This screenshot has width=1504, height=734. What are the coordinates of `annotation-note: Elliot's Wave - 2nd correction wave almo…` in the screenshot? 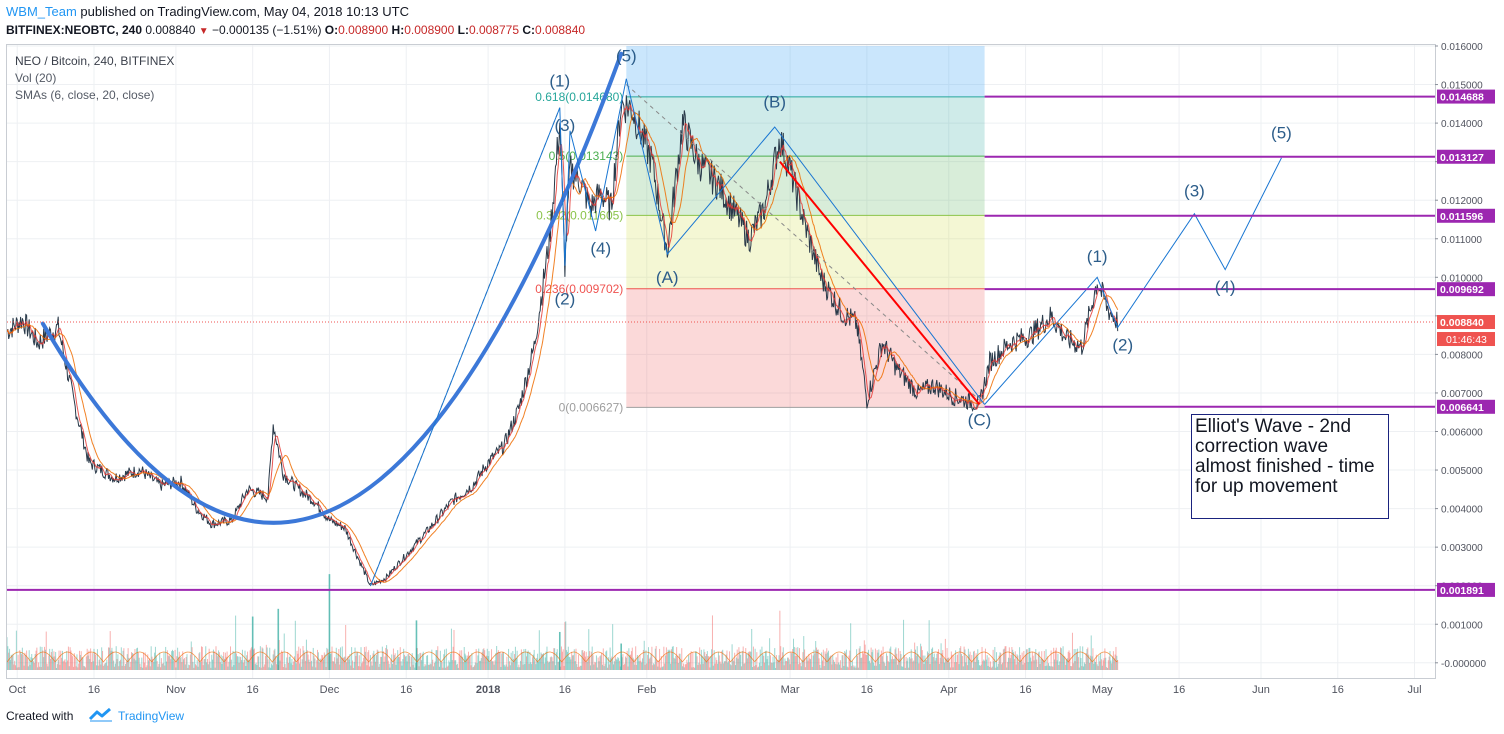 It's located at (1290, 466).